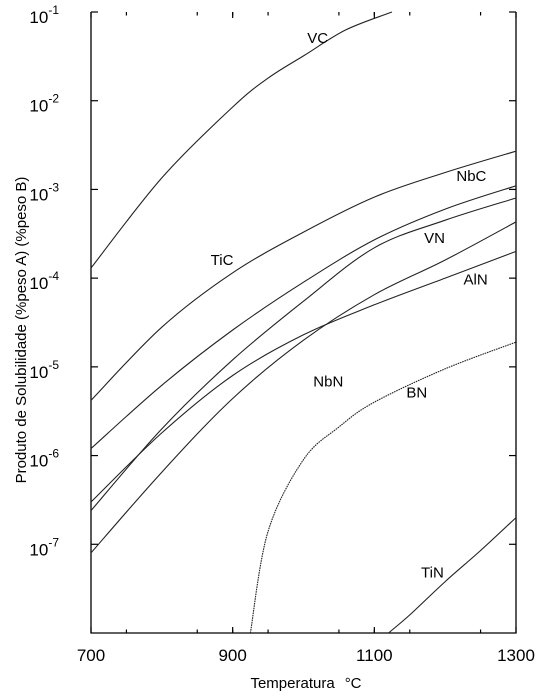  Describe the element at coordinates (516, 655) in the screenshot. I see `x-tick-label: 1300` at that location.